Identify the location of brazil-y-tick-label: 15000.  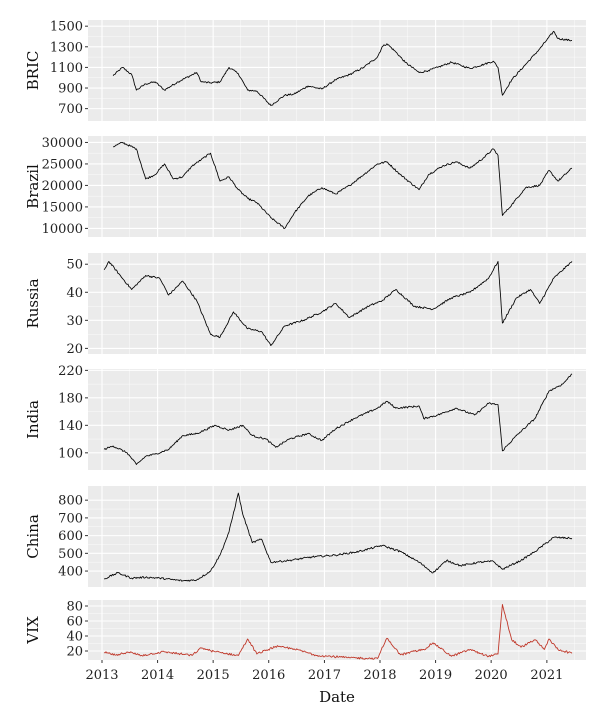
(62, 207).